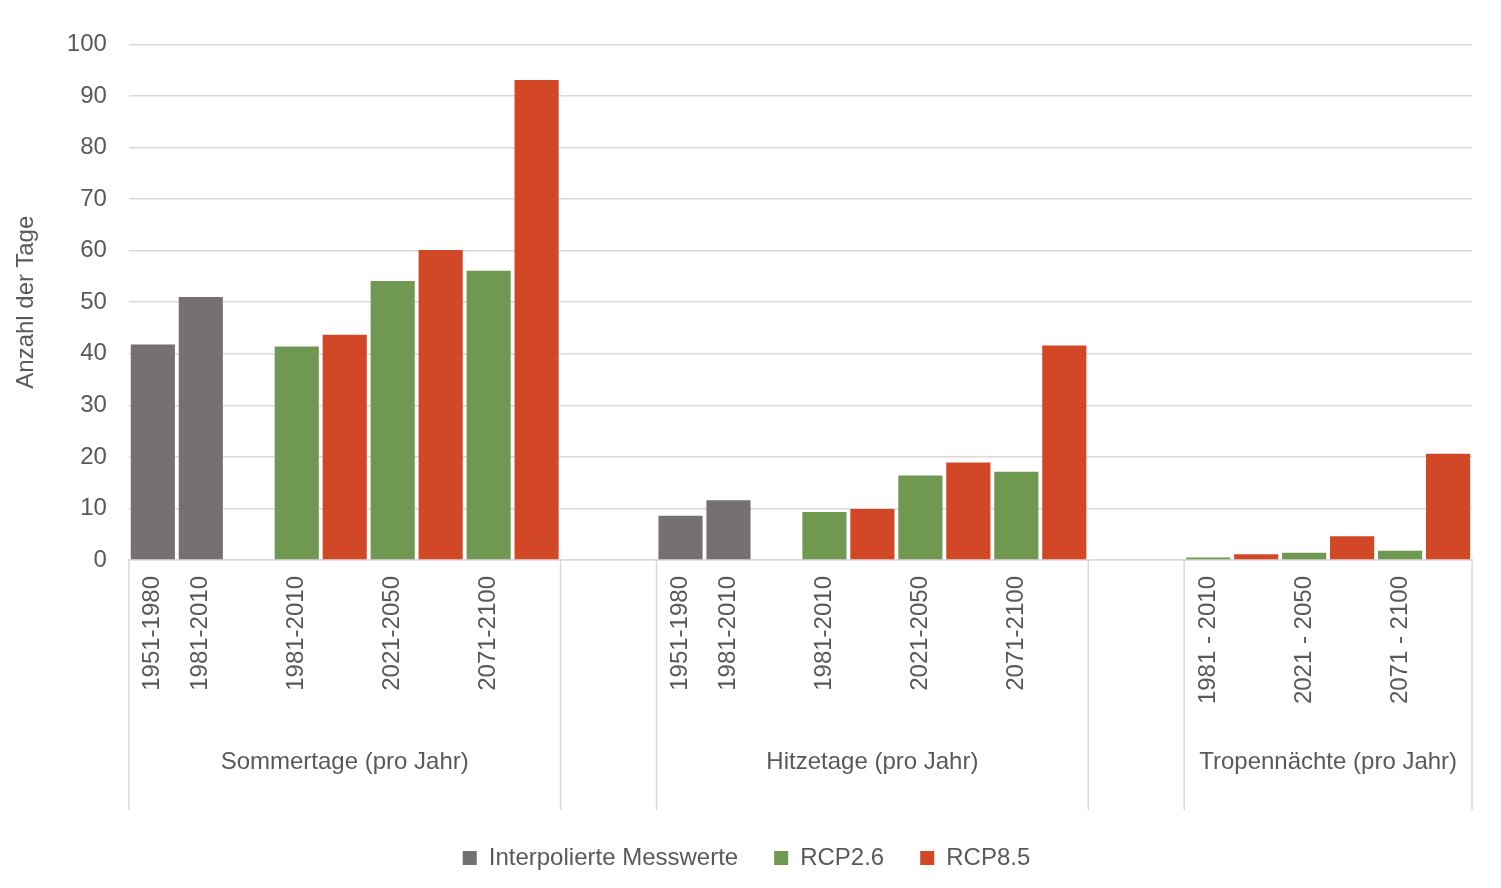 The width and height of the screenshot is (1501, 888). What do you see at coordinates (93, 94) in the screenshot?
I see `y-tick-label: 90` at bounding box center [93, 94].